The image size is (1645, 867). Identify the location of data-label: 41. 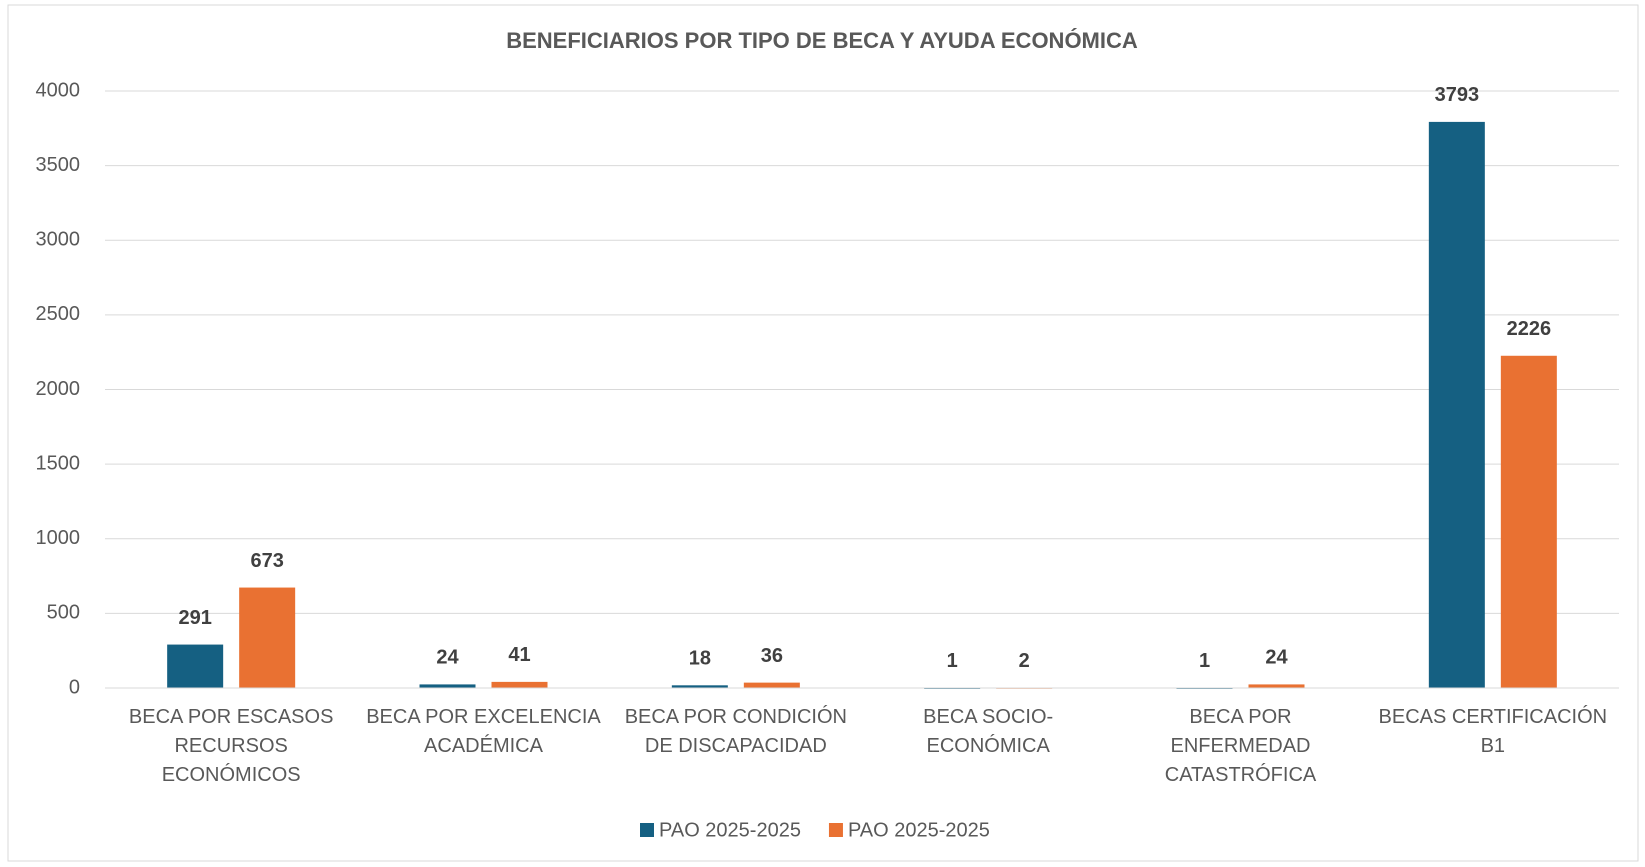
(519, 655).